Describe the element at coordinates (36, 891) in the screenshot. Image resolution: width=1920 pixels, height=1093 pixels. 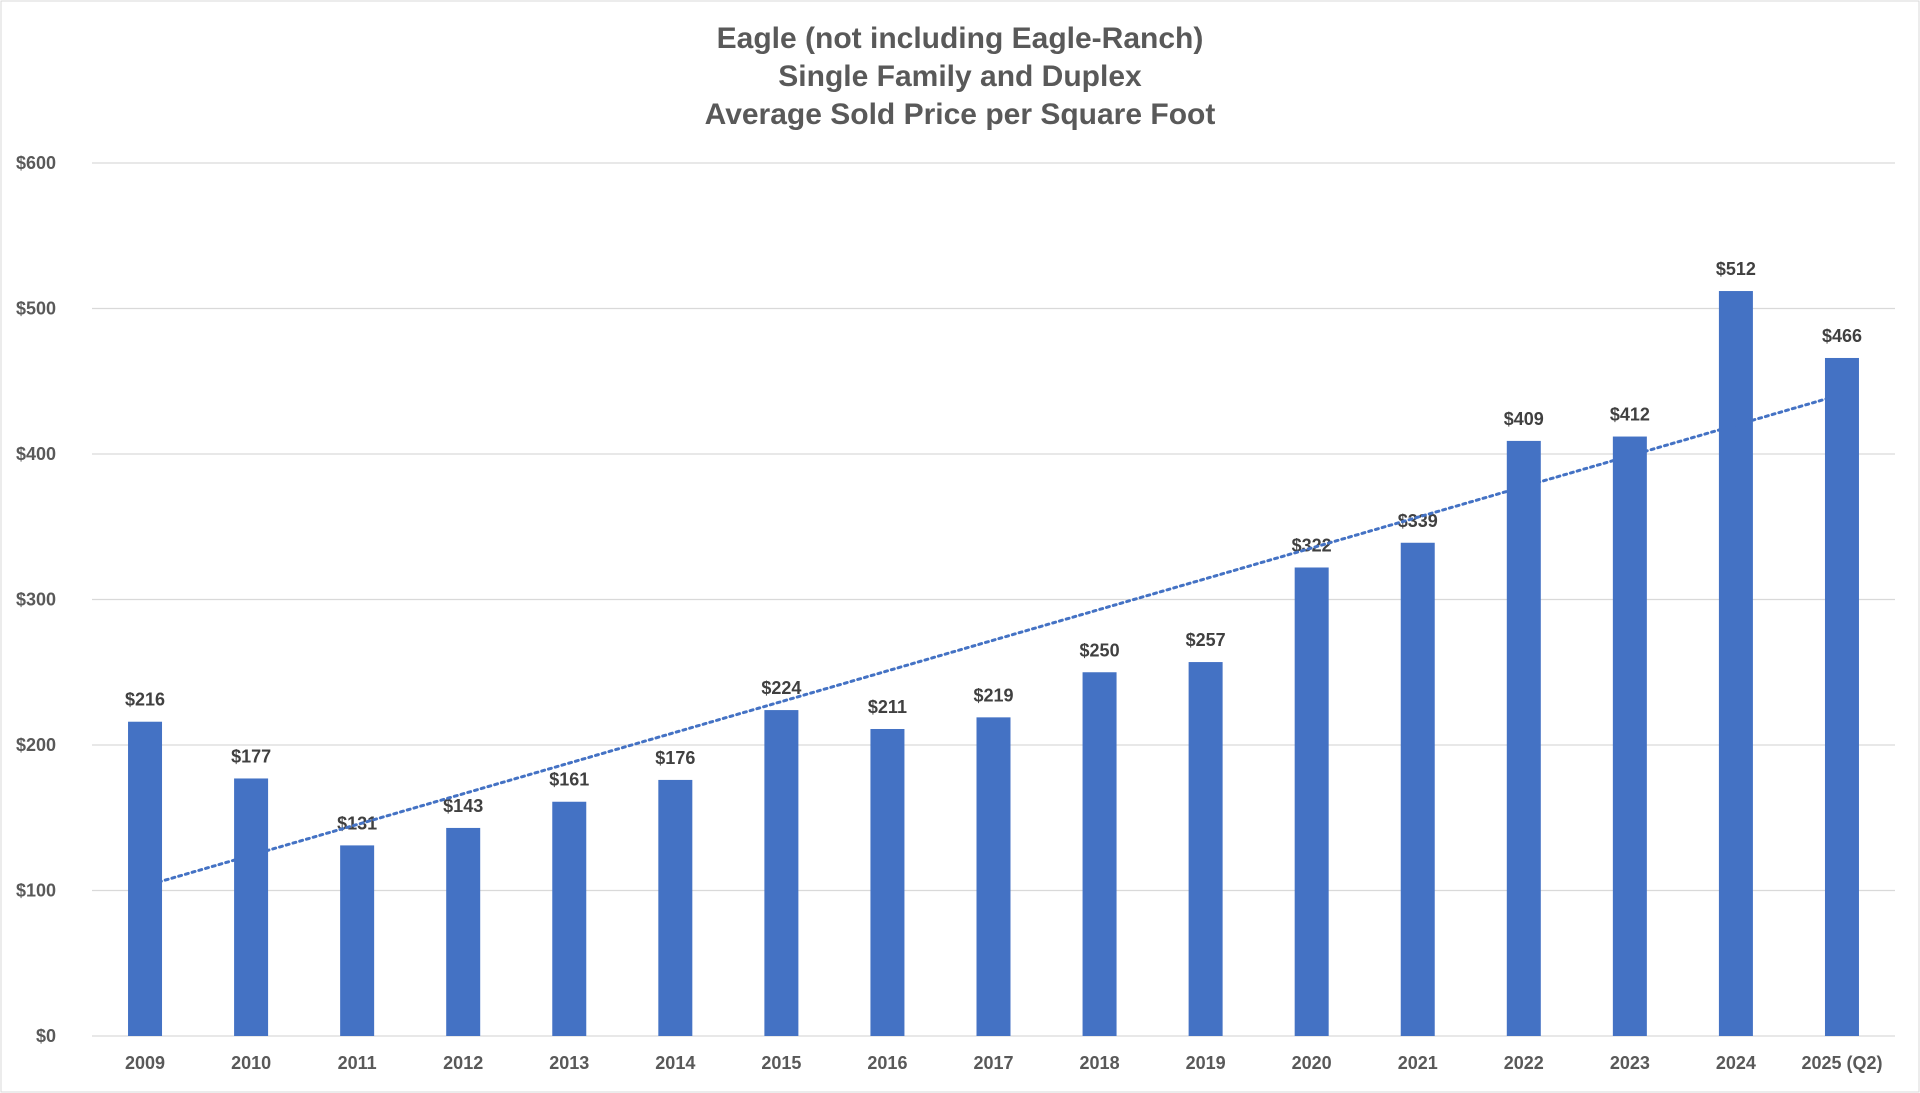
I see `y-tick-label: $100` at that location.